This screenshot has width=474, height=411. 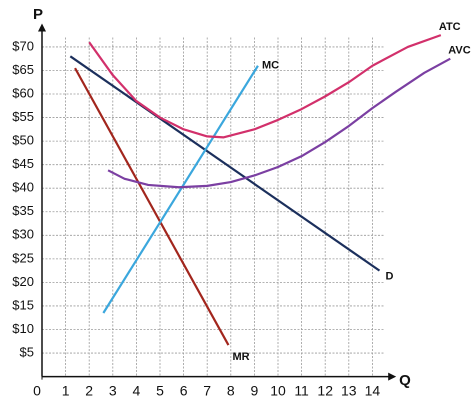 What do you see at coordinates (23, 187) in the screenshot?
I see `y-tick-label: $40` at bounding box center [23, 187].